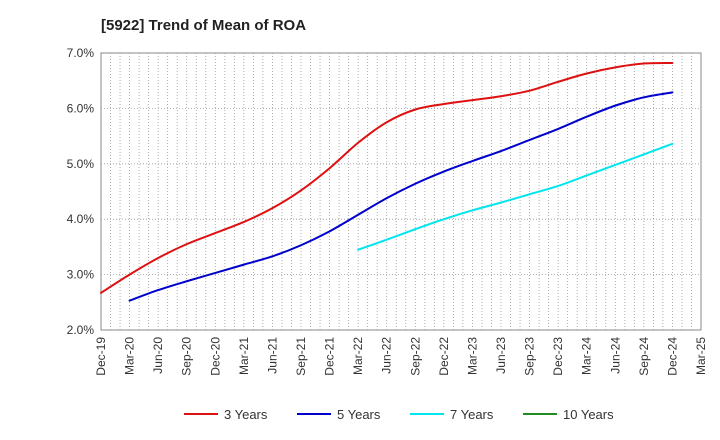 Image resolution: width=720 pixels, height=440 pixels. What do you see at coordinates (530, 356) in the screenshot?
I see `x-tick-label: Sep-23` at bounding box center [530, 356].